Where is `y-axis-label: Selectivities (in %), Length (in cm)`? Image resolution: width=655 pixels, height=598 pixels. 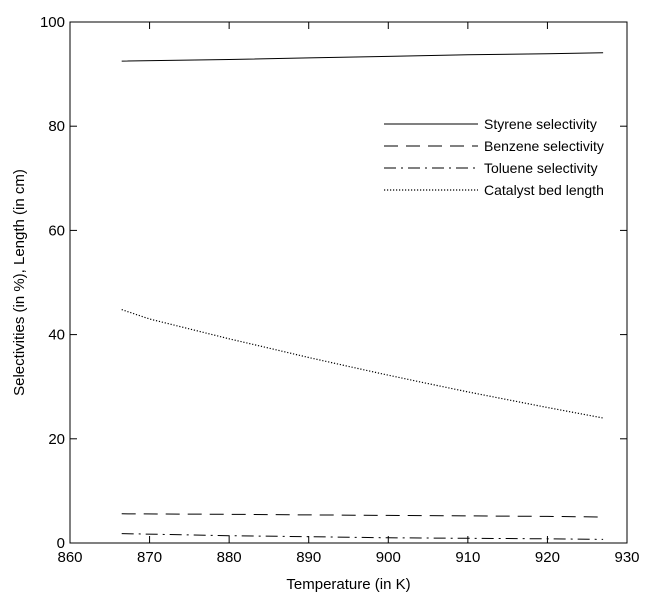 y-axis-label: Selectivities (in %), Length (in cm) is located at coordinates (19, 282).